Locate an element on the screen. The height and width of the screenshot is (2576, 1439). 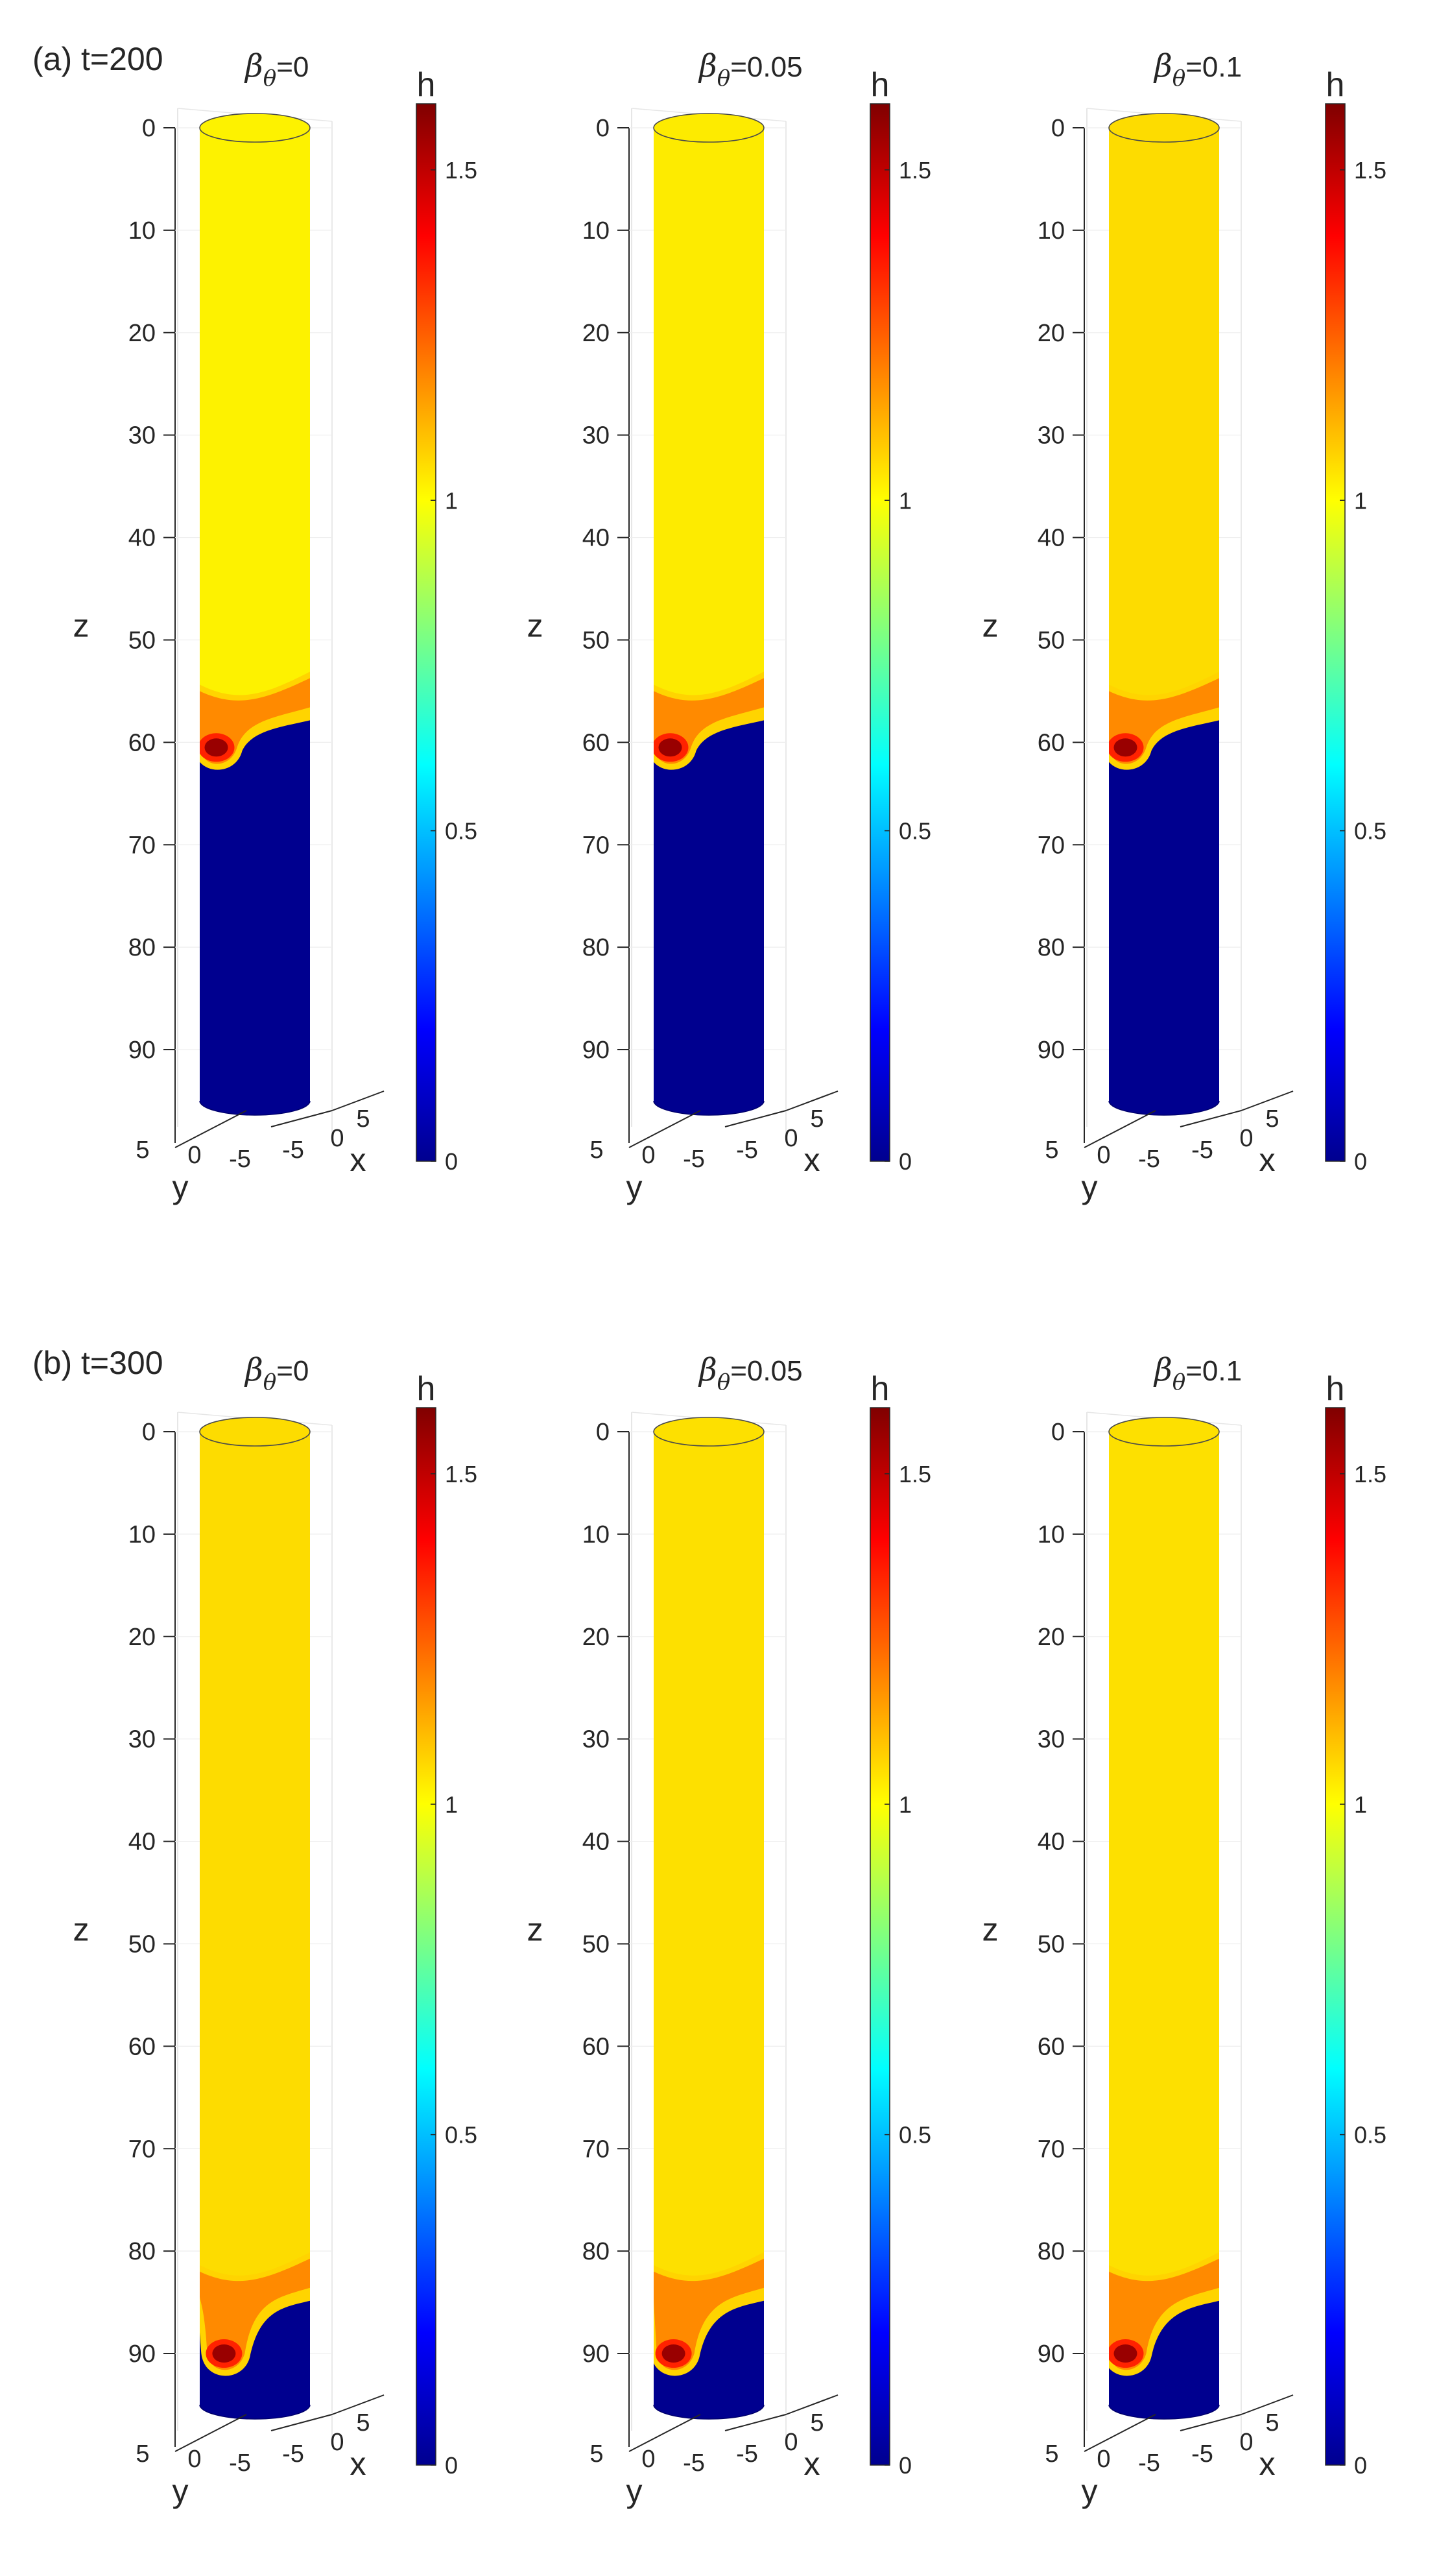
z-tick-label: 10 is located at coordinates (1051, 1534).